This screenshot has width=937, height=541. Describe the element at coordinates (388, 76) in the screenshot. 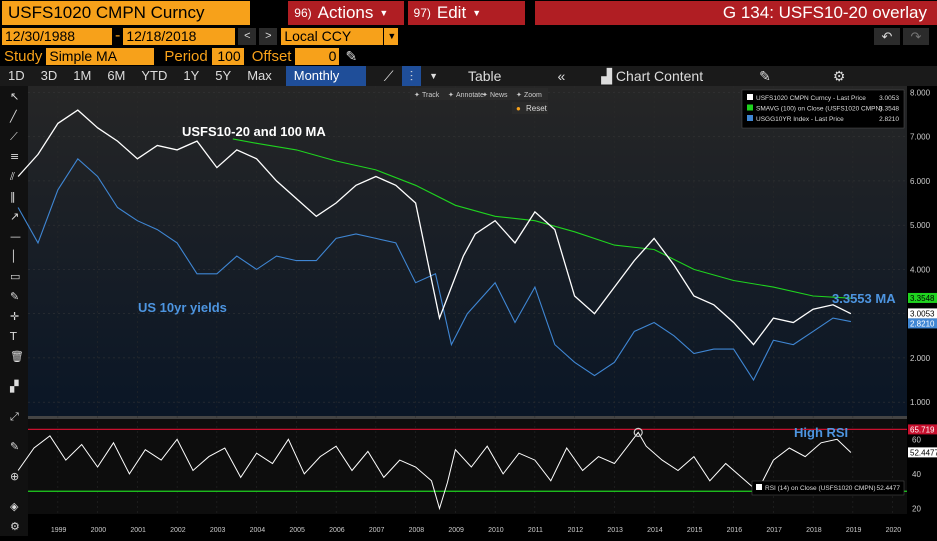

I see `line-chart-icon: ⟋` at that location.